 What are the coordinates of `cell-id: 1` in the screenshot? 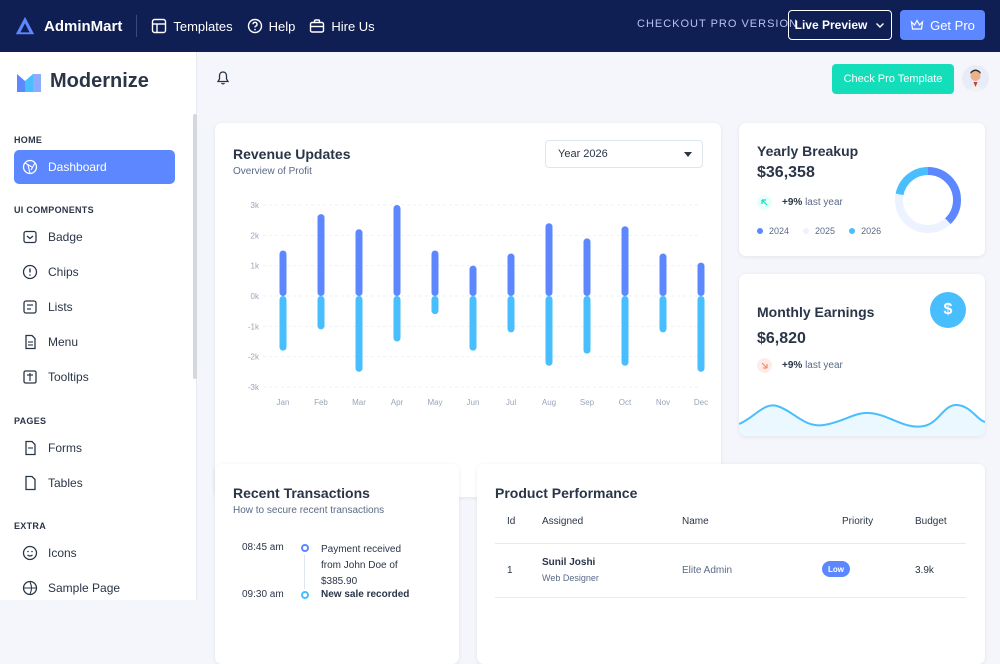 It's located at (510, 570).